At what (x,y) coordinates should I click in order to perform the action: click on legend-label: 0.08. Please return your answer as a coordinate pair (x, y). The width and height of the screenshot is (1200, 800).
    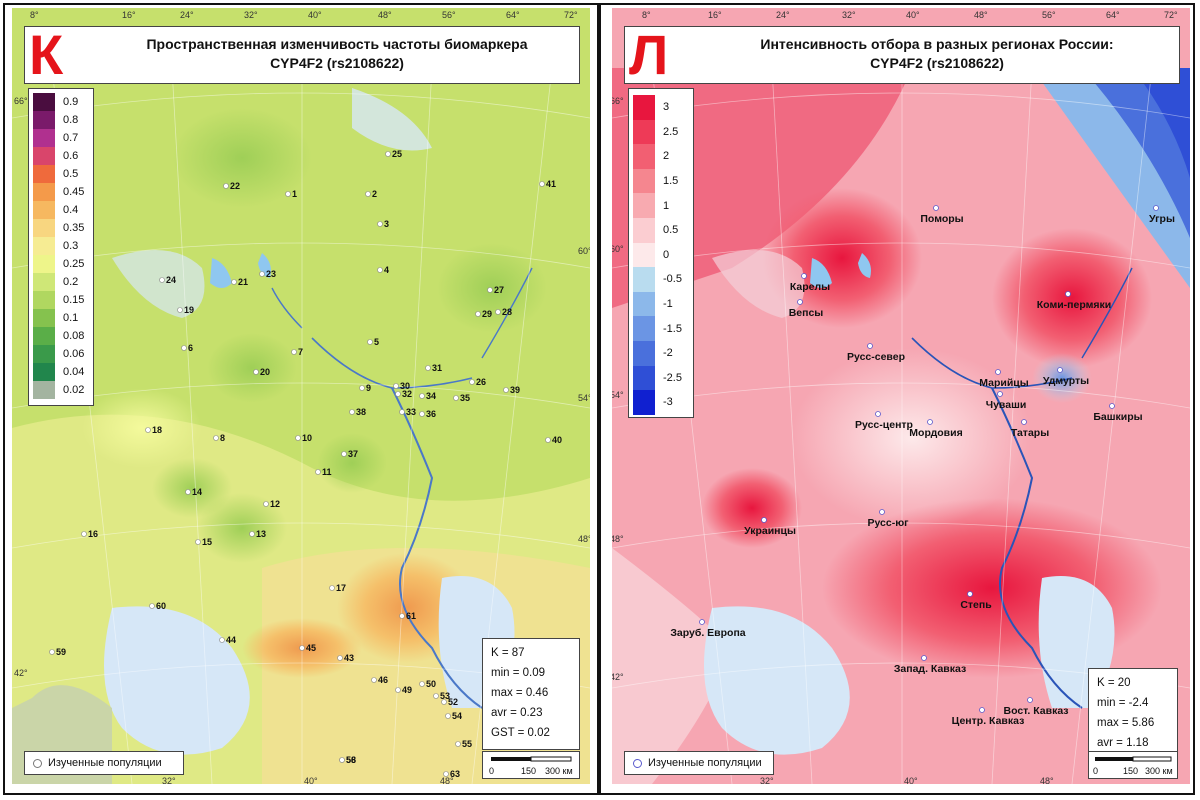
    Looking at the image, I should click on (74, 336).